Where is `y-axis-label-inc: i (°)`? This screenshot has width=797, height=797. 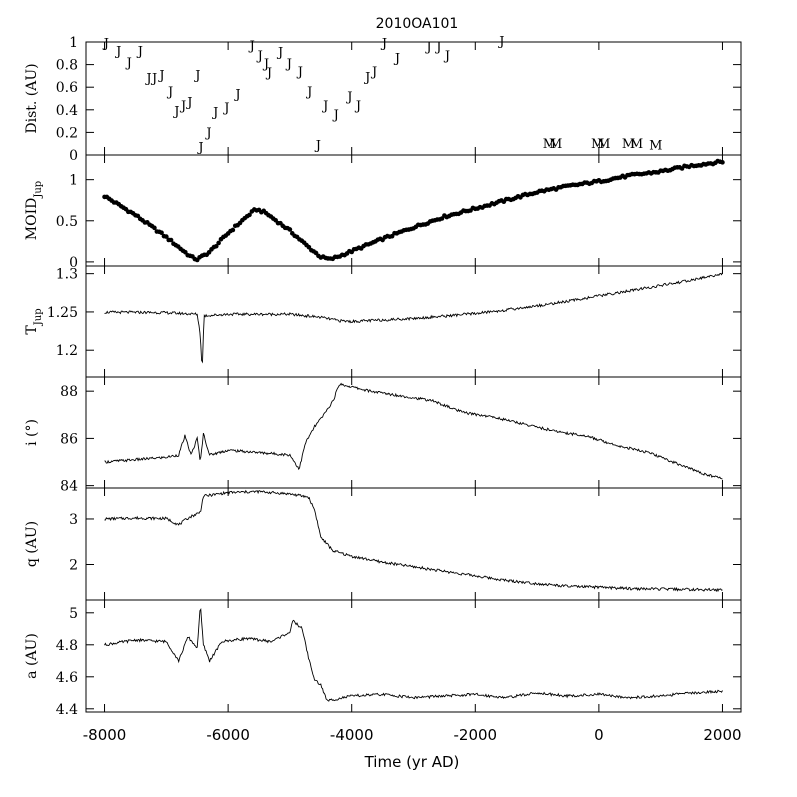
y-axis-label-inc: i (°) is located at coordinates (32, 432).